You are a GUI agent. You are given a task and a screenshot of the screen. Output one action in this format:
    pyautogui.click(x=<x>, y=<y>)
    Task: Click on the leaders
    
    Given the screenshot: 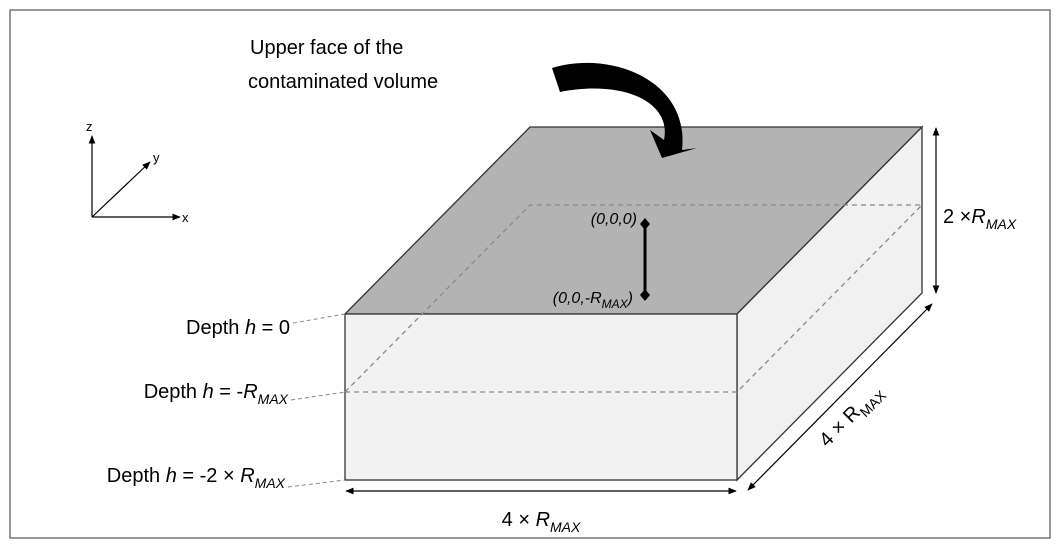 What is the action you would take?
    pyautogui.click(x=316, y=400)
    